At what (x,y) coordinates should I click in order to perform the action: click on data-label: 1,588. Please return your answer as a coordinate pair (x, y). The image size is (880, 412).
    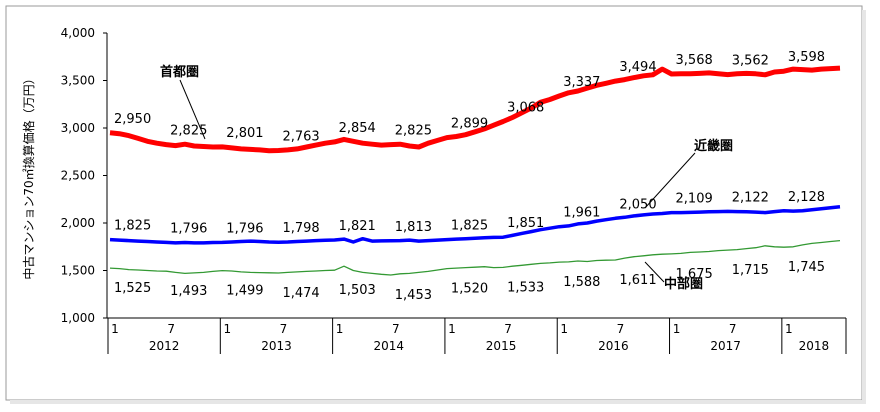
    Looking at the image, I should click on (581, 282).